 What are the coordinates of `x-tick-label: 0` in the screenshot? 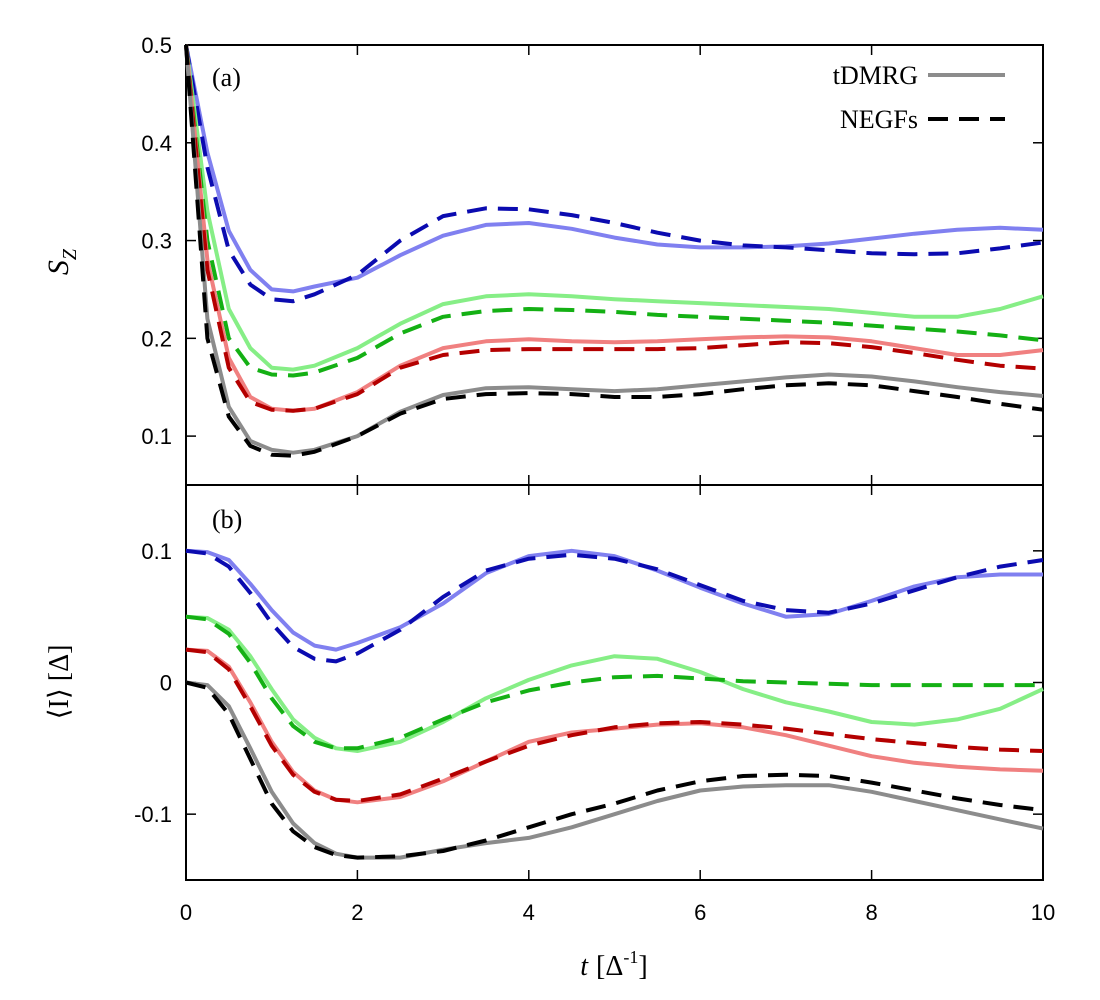 It's located at (186, 912).